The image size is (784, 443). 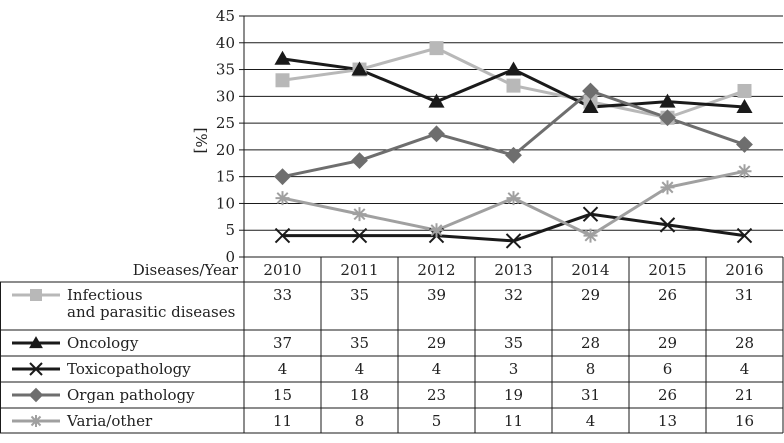 I want to click on y-tick-label: 40, so click(x=225, y=43).